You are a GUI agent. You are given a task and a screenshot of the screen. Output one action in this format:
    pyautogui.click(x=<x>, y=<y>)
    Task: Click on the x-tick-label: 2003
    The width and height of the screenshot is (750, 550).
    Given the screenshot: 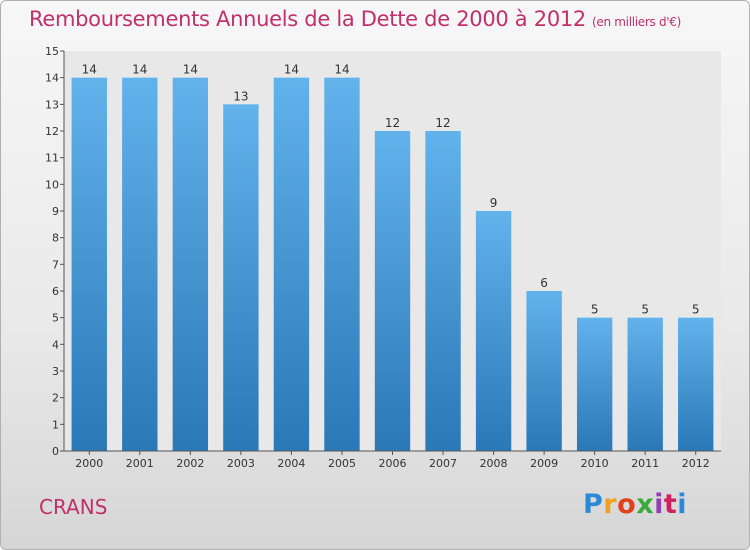 What is the action you would take?
    pyautogui.click(x=241, y=463)
    